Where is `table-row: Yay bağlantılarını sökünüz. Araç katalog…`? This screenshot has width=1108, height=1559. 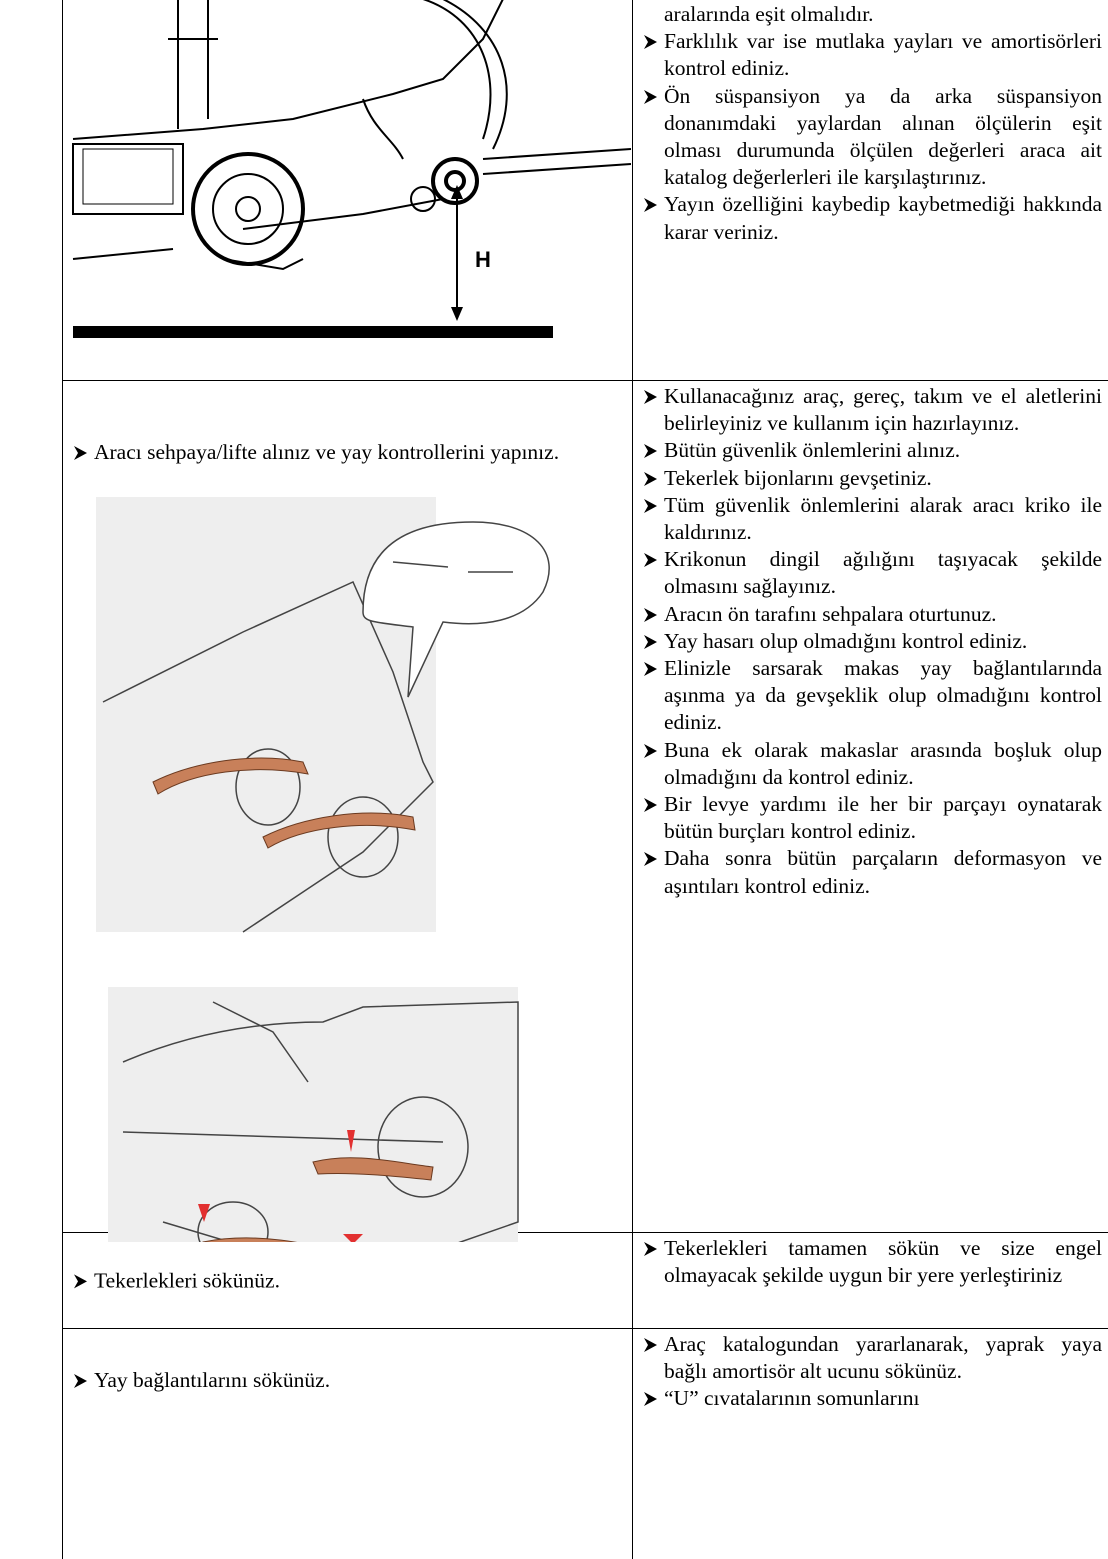 table-row: Yay bağlantılarını sökünüz. Araç katalog… is located at coordinates (585, 1444).